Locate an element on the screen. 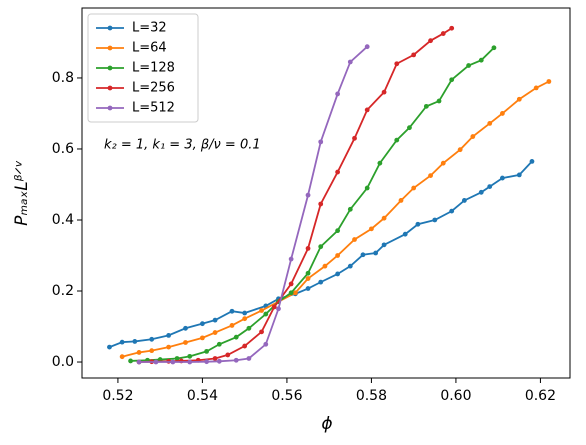 The width and height of the screenshot is (586, 445). legend-box is located at coordinates (143, 68).